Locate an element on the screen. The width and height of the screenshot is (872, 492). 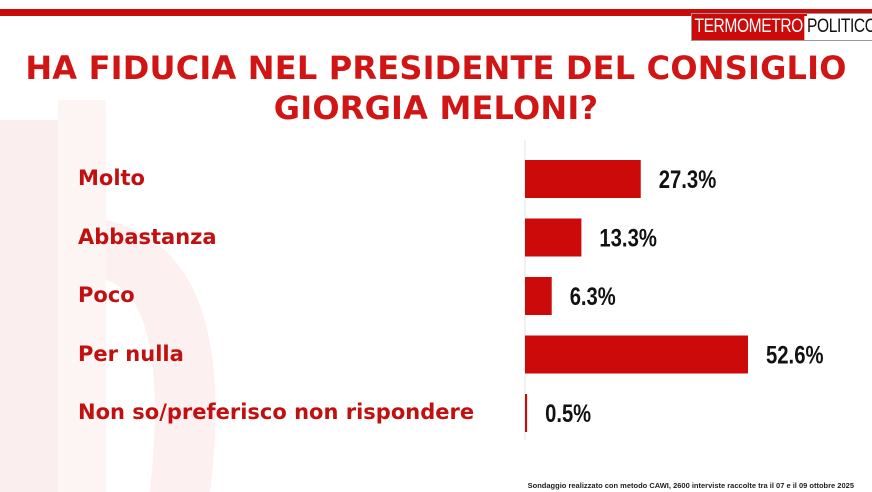
bar-value-label: 27.3% is located at coordinates (688, 180).